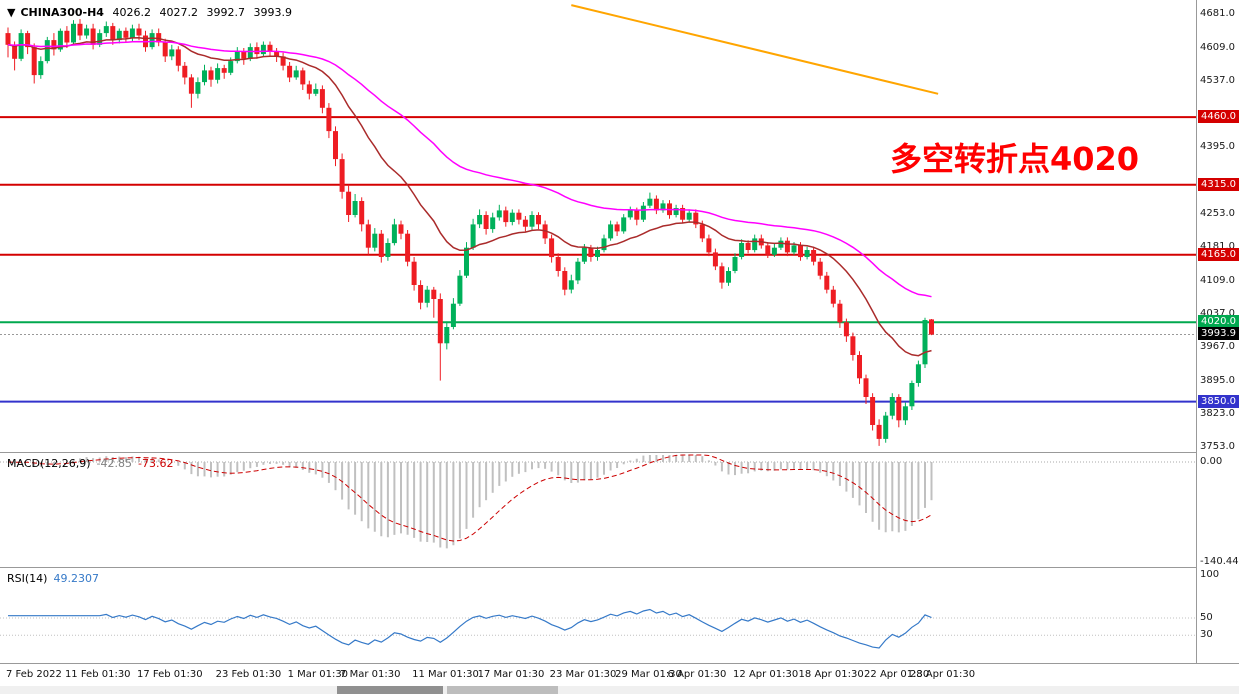 The height and width of the screenshot is (694, 1239). What do you see at coordinates (1217, 81) in the screenshot?
I see `price-axis-label: 4537.0` at bounding box center [1217, 81].